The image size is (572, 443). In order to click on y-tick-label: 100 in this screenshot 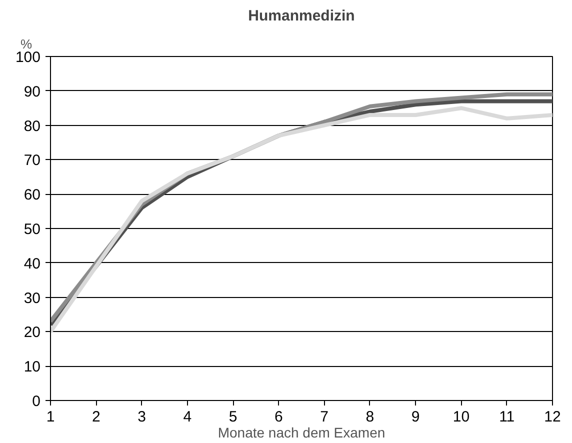, I will do `click(28, 57)`.